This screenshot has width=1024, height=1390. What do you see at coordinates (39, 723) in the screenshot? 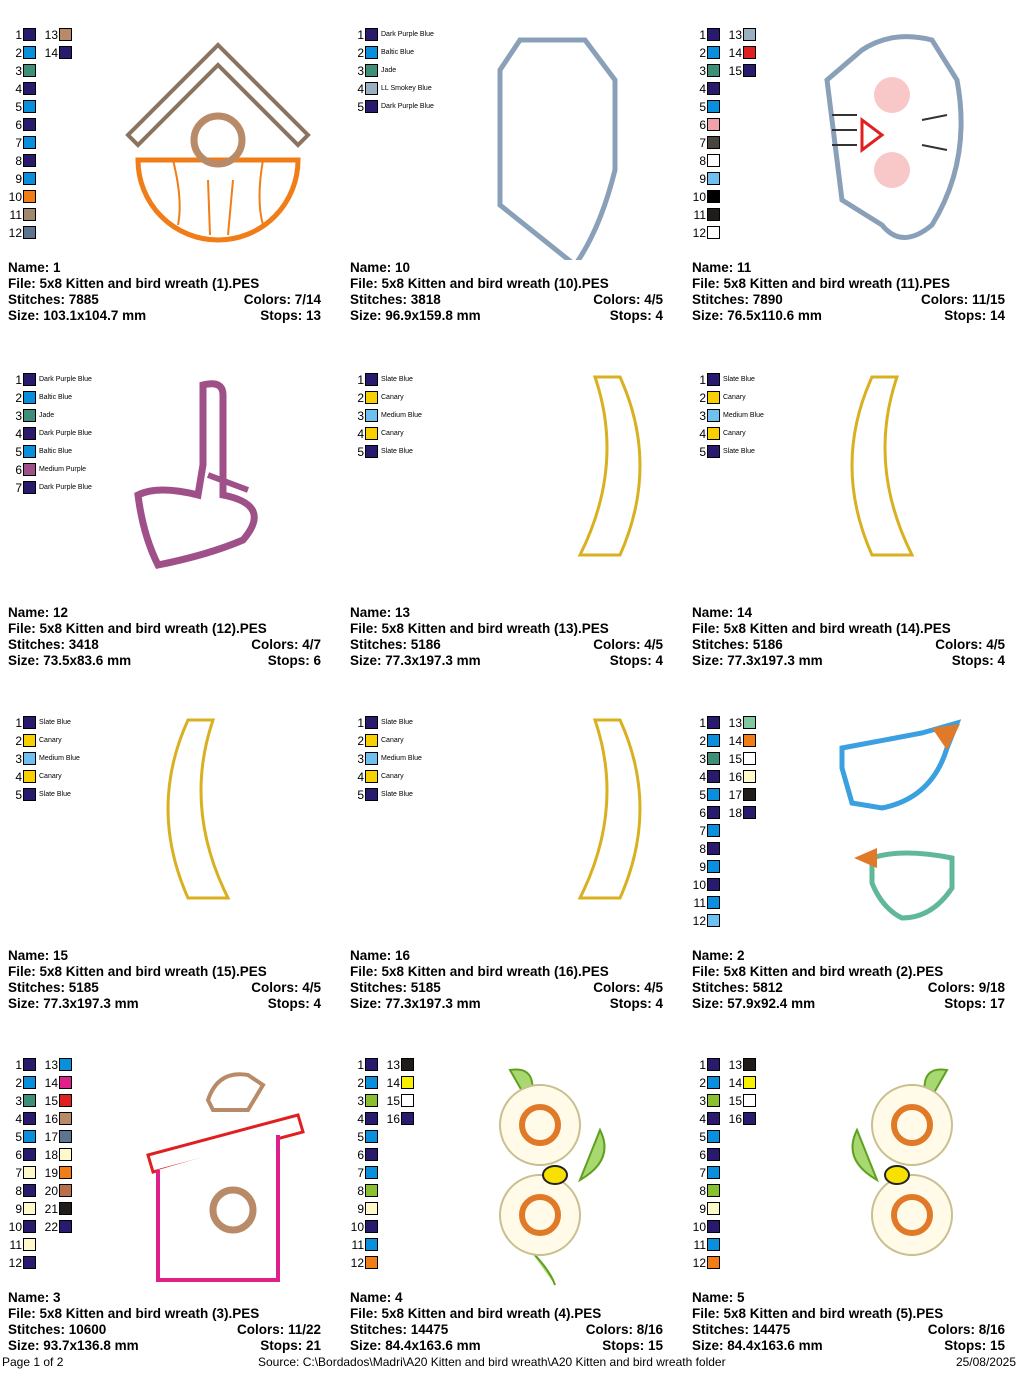
I see `color-swatch-row: 1 Slate Blue` at bounding box center [39, 723].